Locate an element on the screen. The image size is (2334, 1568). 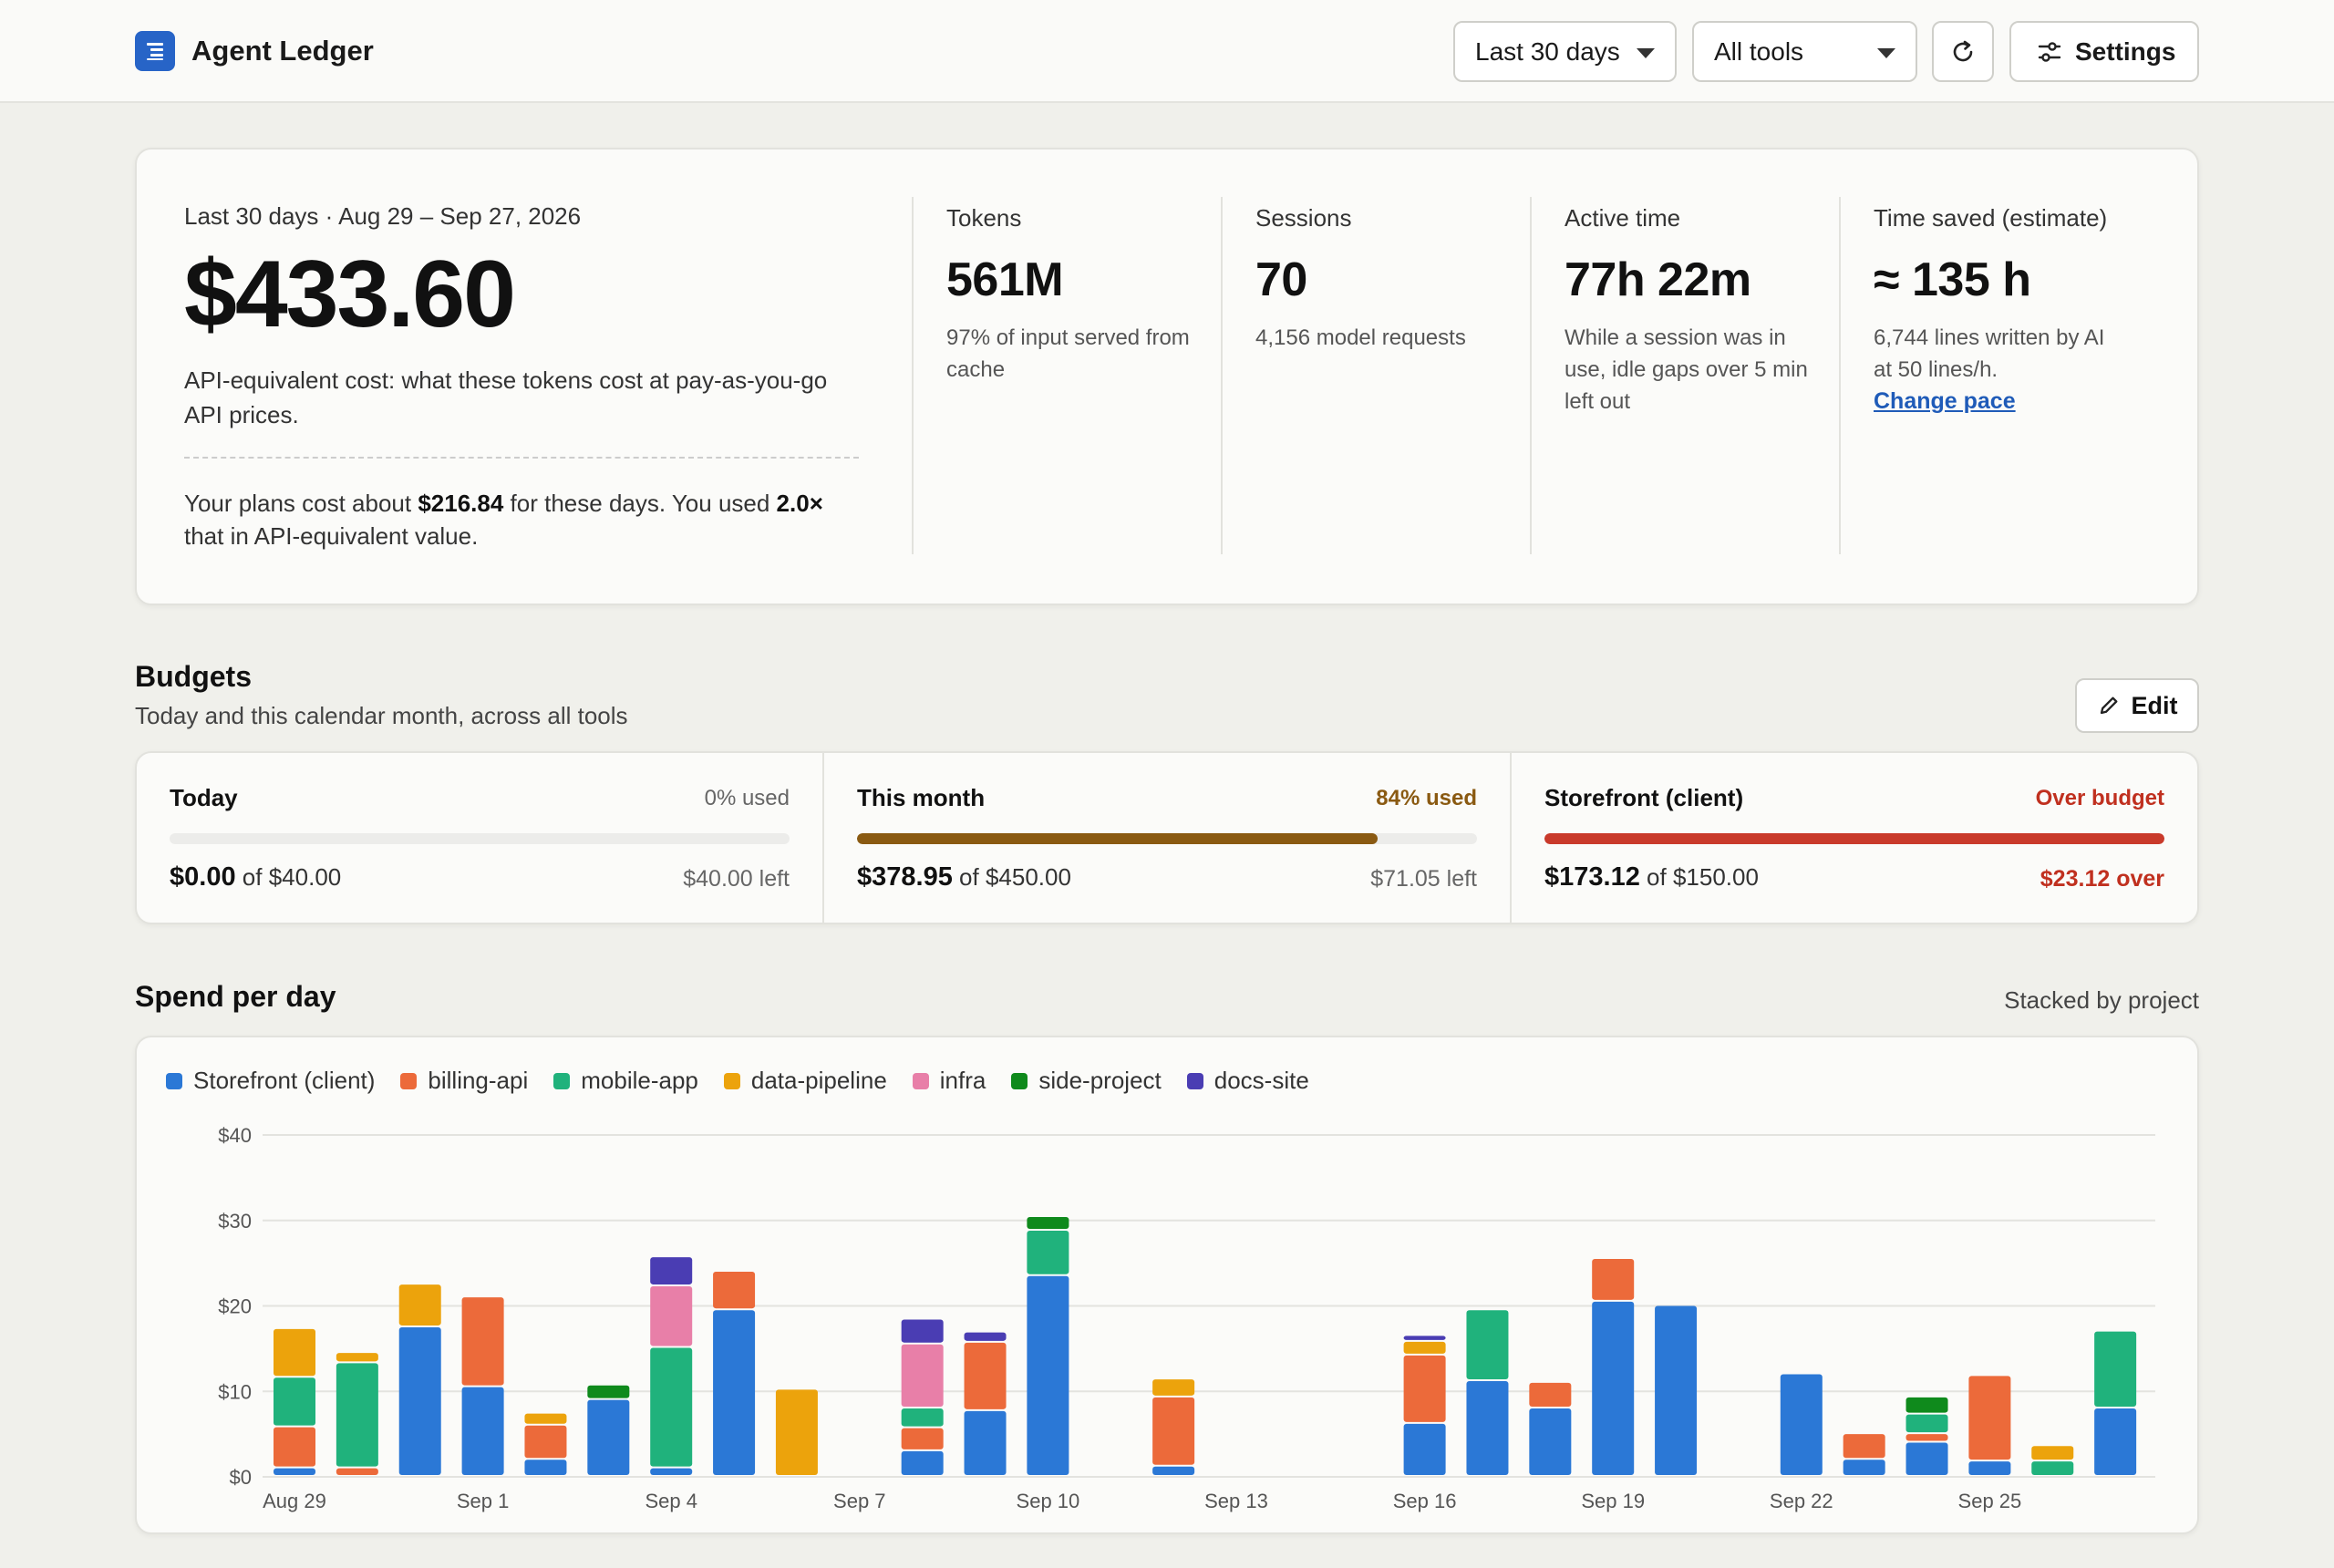
spend-note: Stacked by project is located at coordinates (2102, 1000).